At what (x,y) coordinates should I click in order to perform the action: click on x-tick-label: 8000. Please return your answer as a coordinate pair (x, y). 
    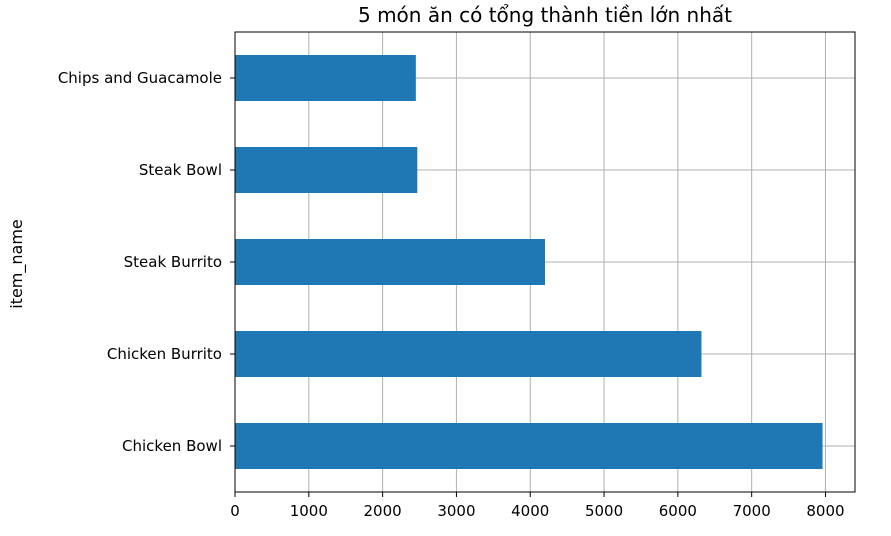
    Looking at the image, I should click on (825, 511).